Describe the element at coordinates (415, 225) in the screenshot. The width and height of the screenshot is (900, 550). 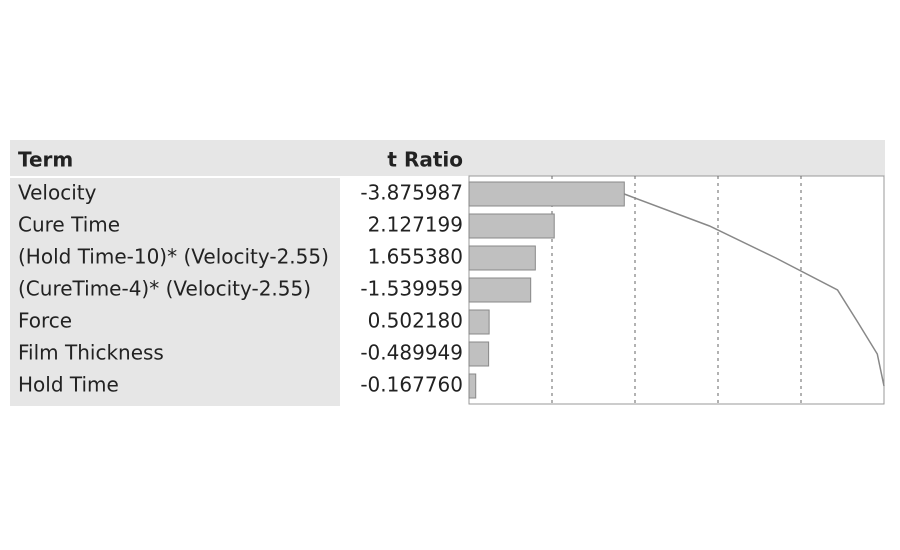
I see `t-ratio: 2.127199` at that location.